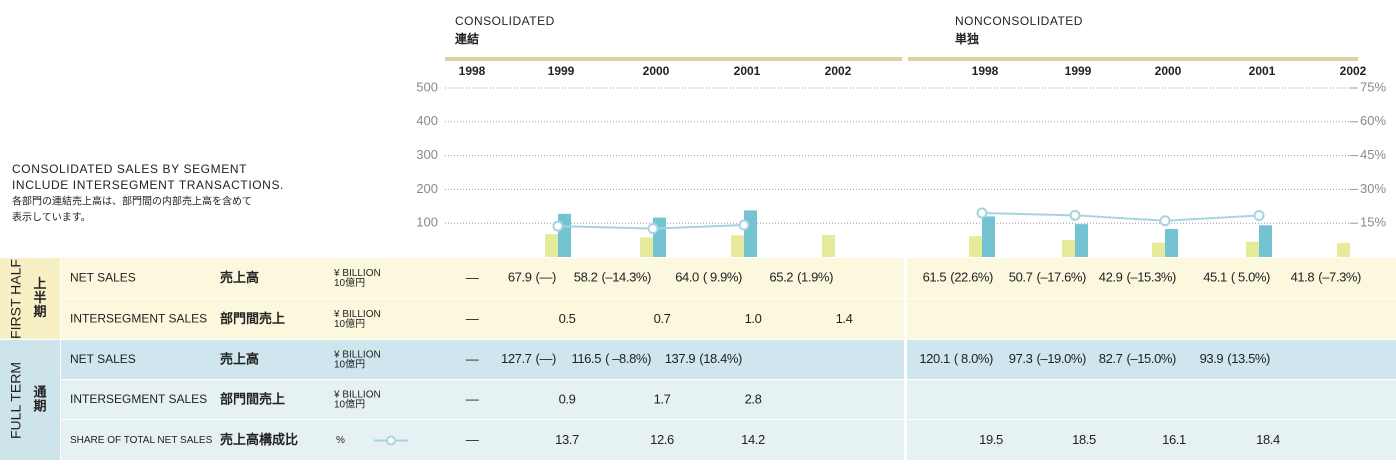 This screenshot has width=1396, height=475. Describe the element at coordinates (427, 154) in the screenshot. I see `y-tick-label: 300` at that location.